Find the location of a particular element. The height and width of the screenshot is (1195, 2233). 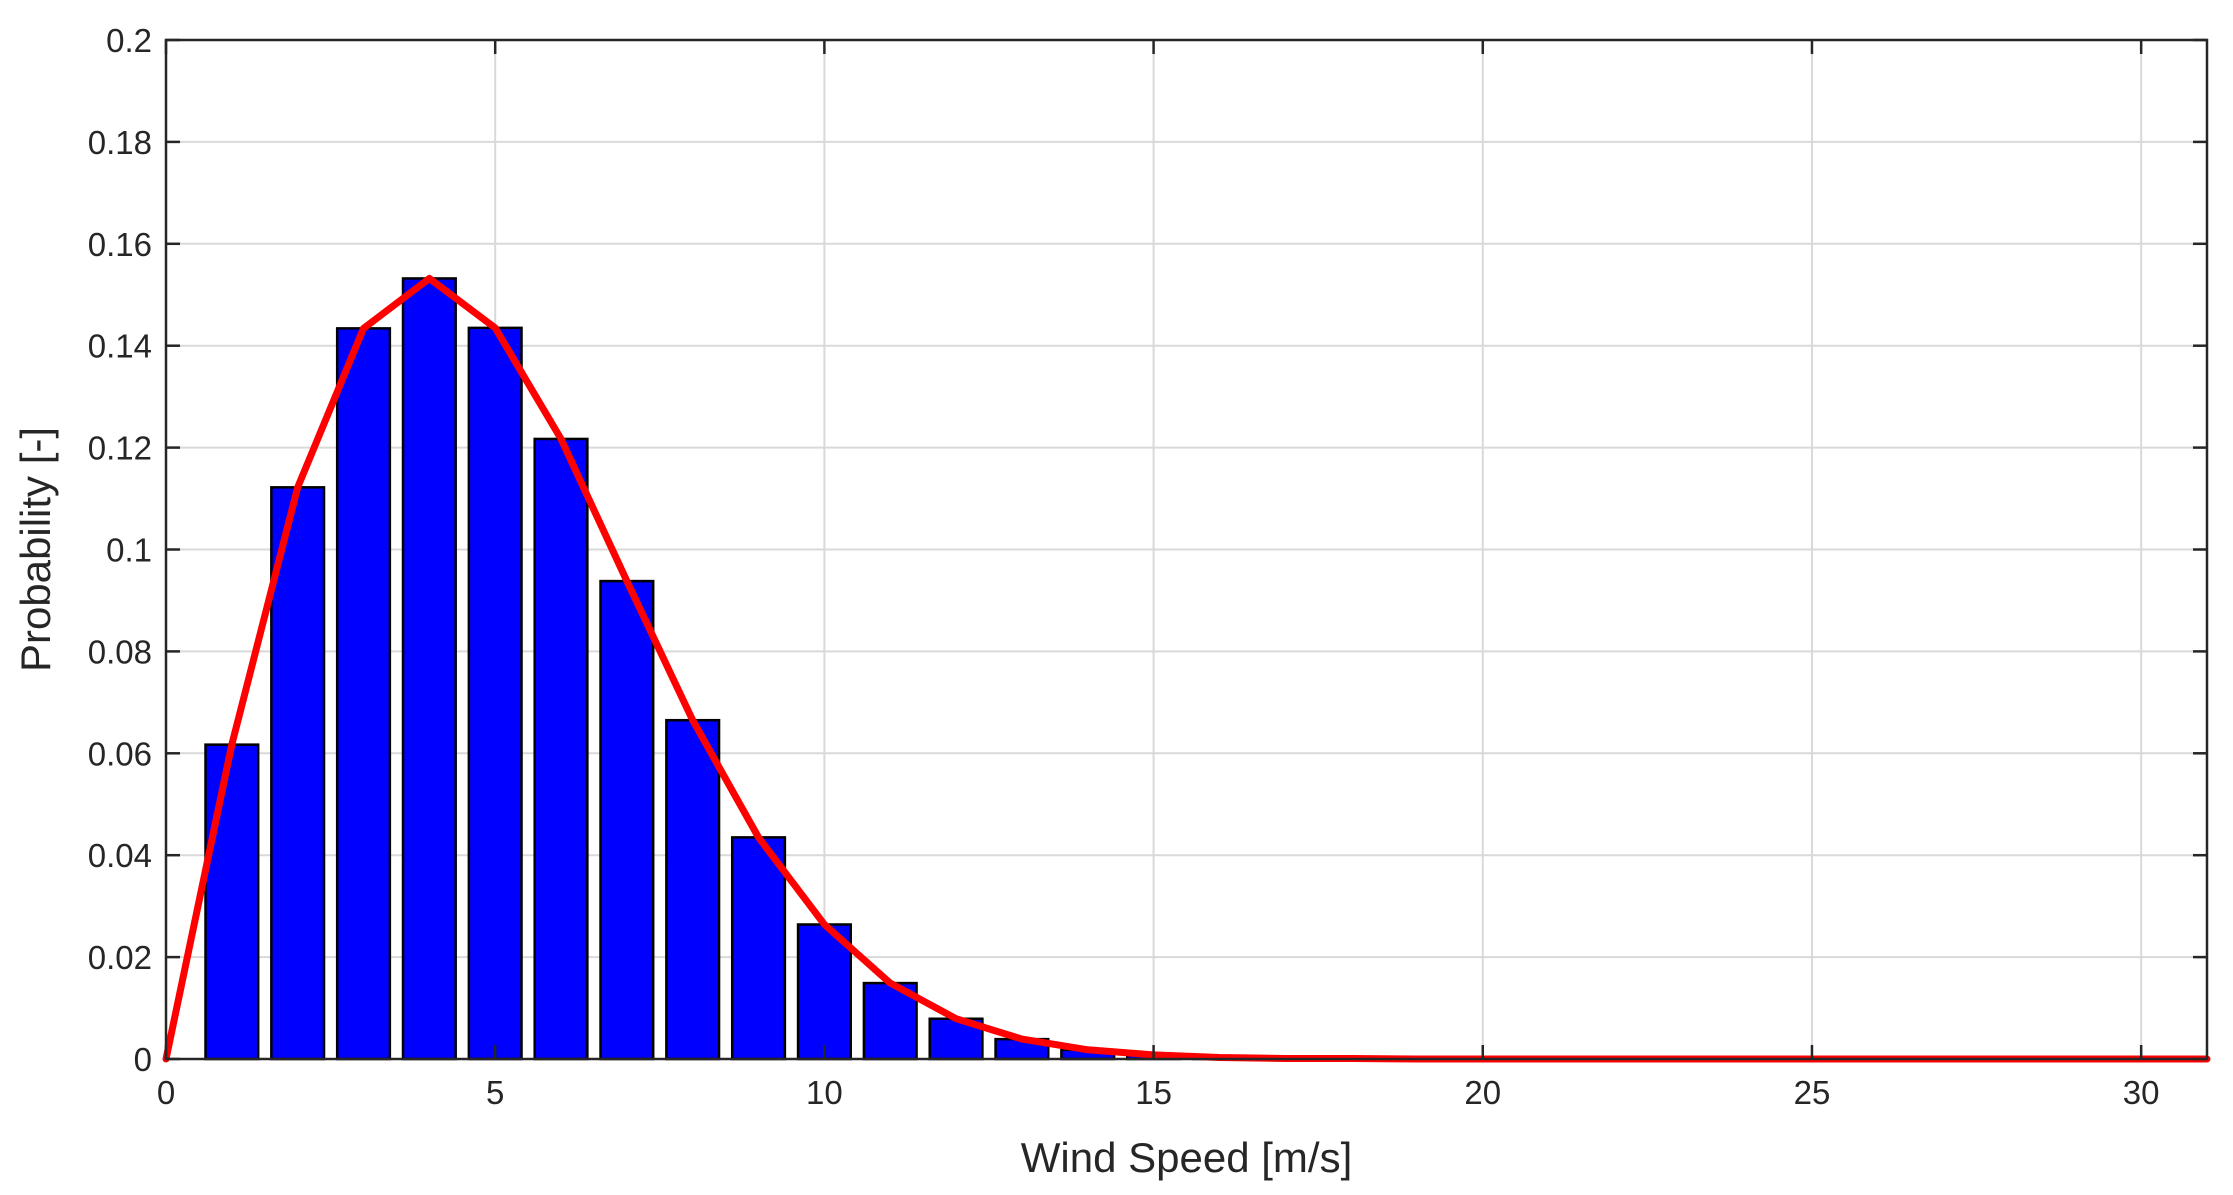

y-tick-label: 0.1 is located at coordinates (129, 550).